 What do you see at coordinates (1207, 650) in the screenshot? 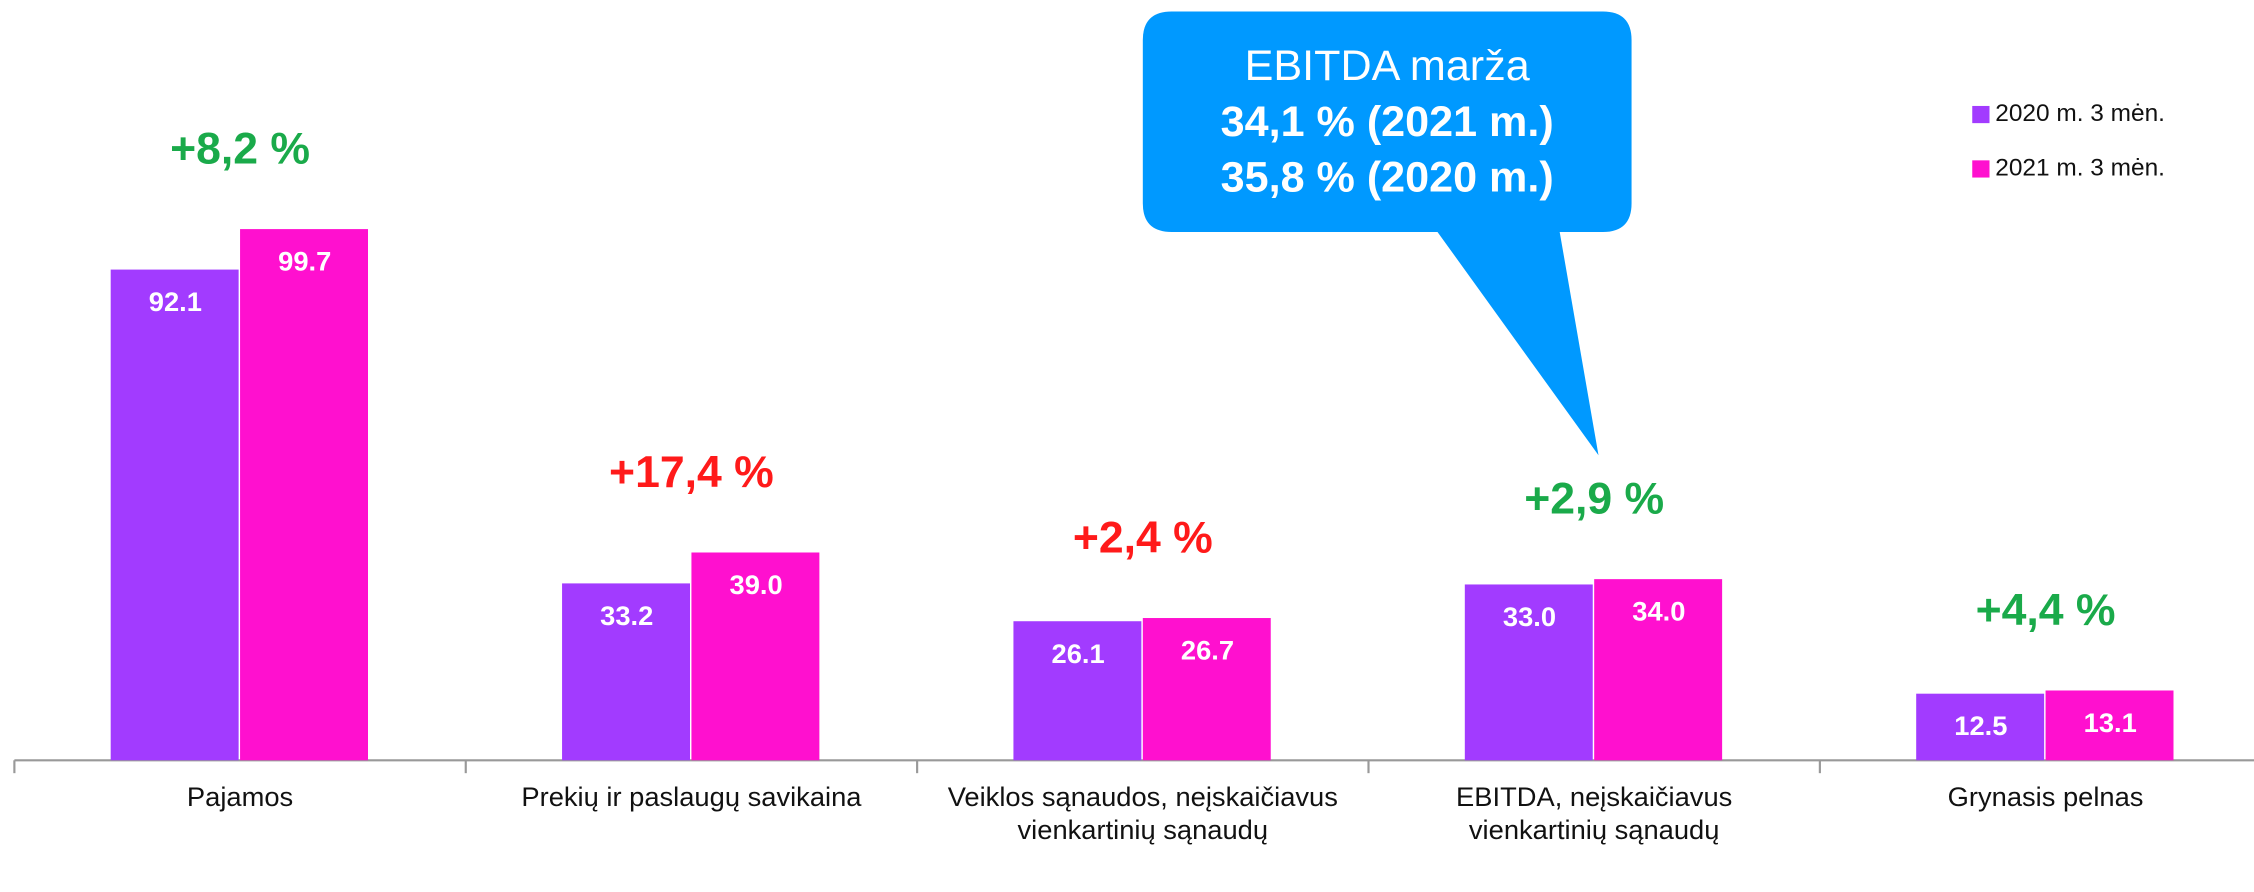
I see `data-label: 26.7` at bounding box center [1207, 650].